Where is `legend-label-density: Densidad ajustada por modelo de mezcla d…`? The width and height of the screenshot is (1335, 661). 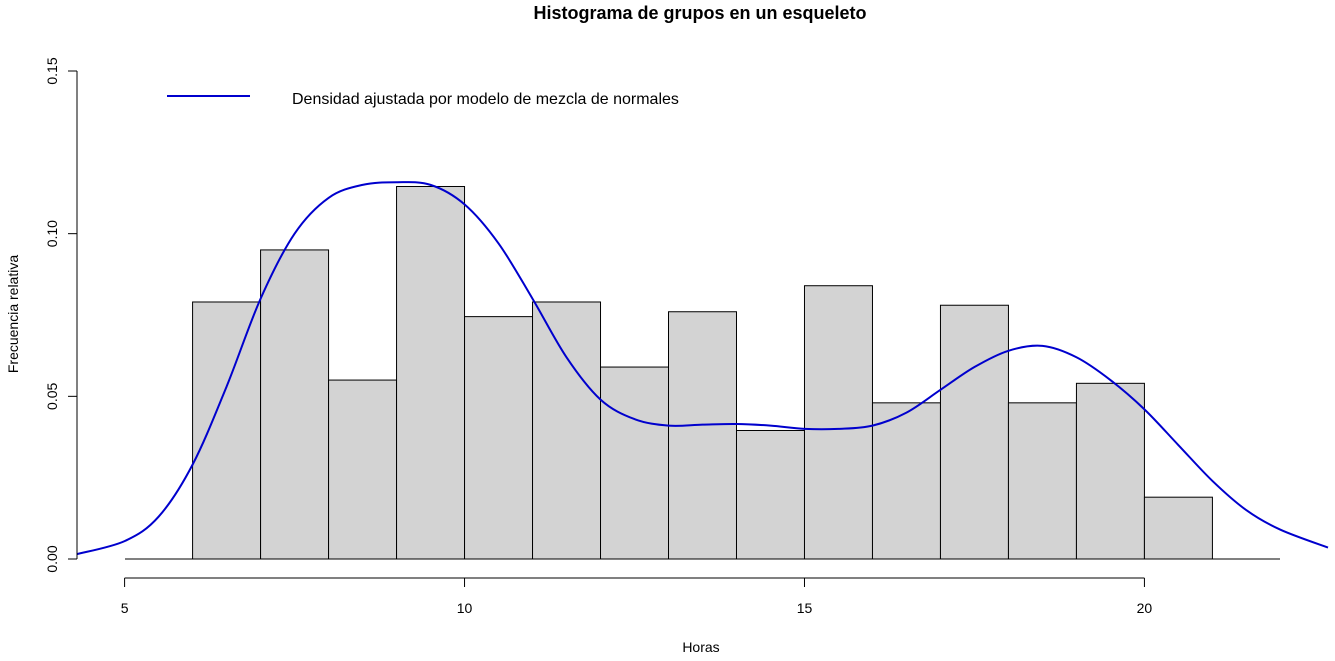
legend-label-density: Densidad ajustada por modelo de mezcla d… is located at coordinates (485, 99).